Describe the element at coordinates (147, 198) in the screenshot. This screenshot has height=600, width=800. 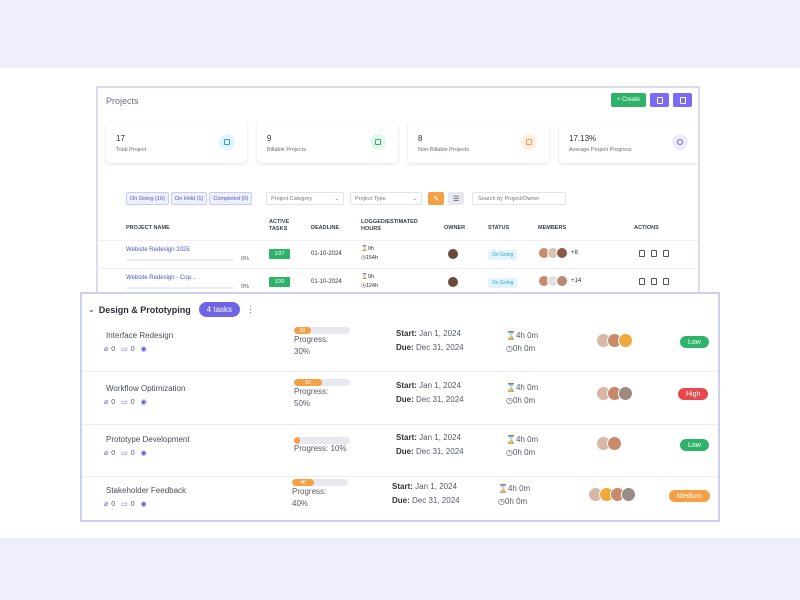
I see `tab-on-going: On Going (16)` at that location.